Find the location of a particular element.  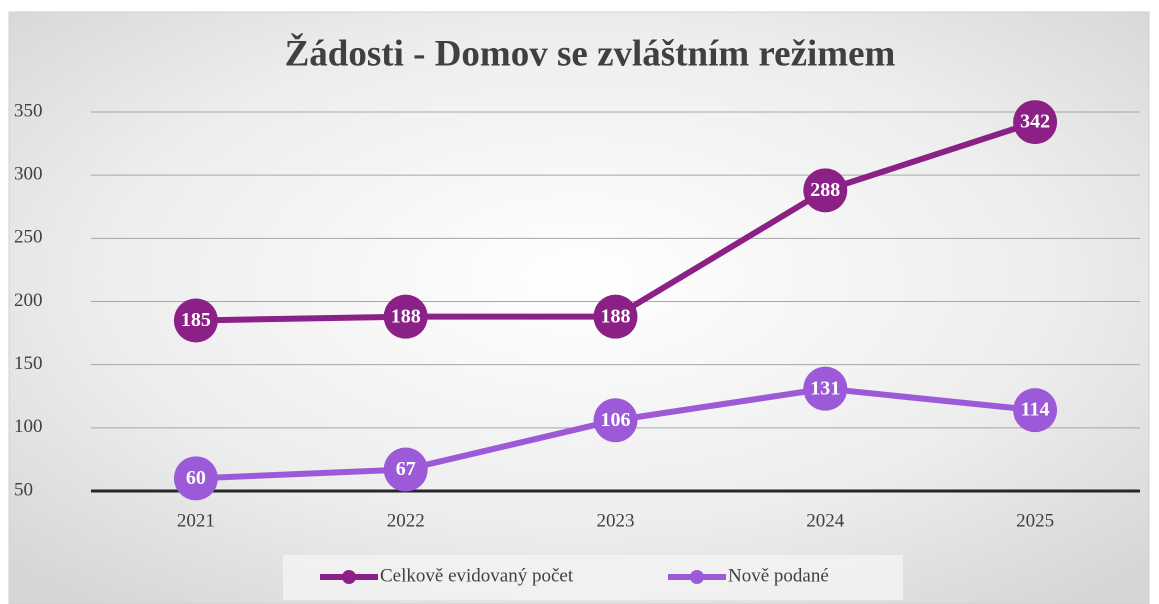

y-tick-label: 300 is located at coordinates (28, 174).